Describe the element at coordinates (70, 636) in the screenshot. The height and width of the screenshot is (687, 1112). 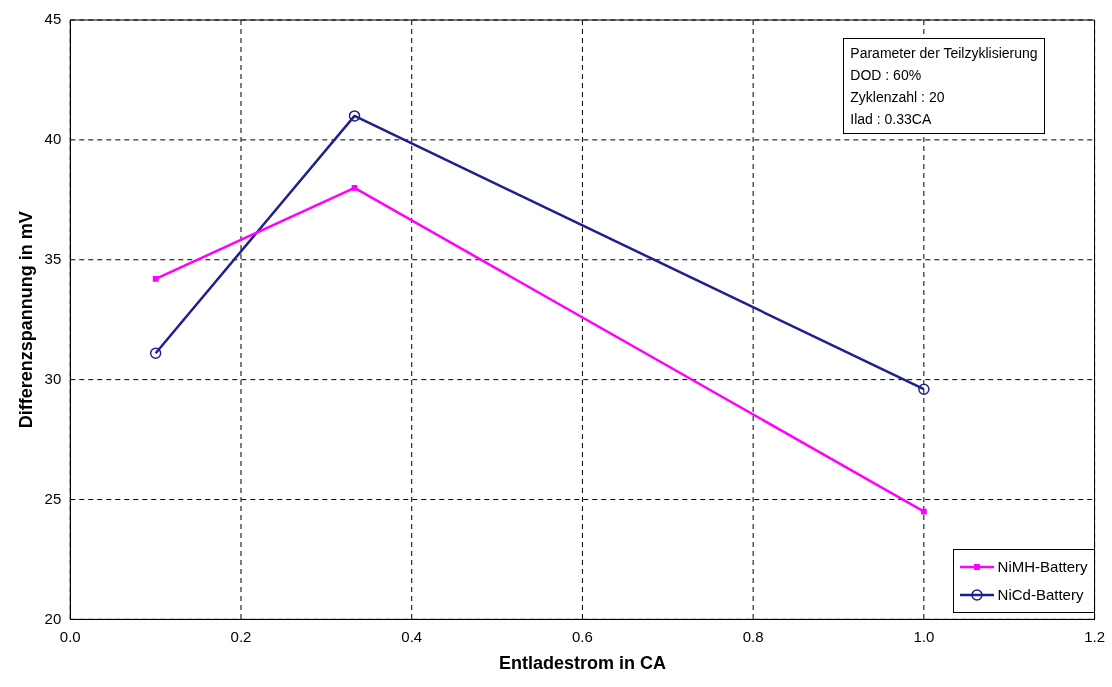
I see `x-tick-label: 0.0` at that location.